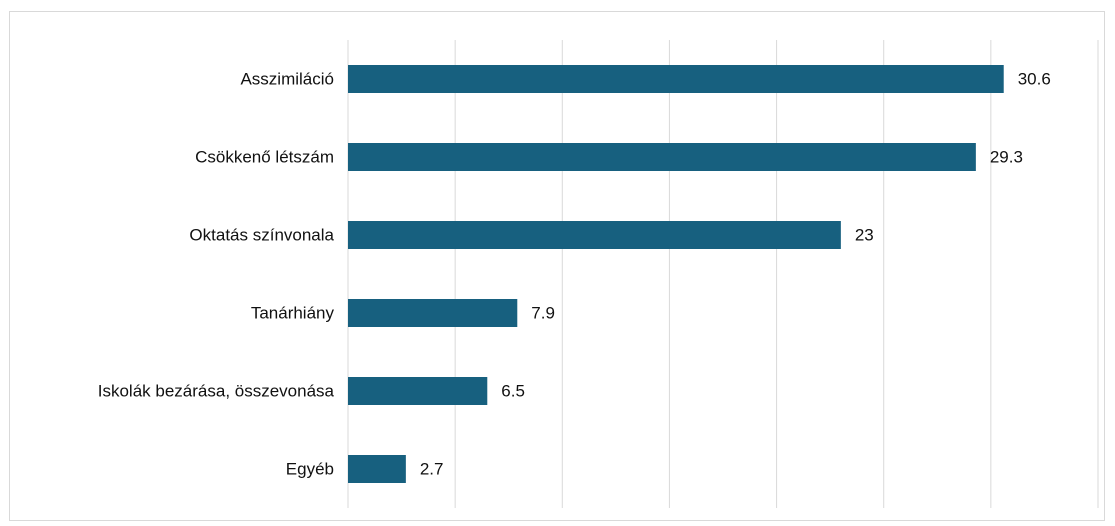 The width and height of the screenshot is (1115, 526). I want to click on category-label: Egyéb, so click(310, 469).